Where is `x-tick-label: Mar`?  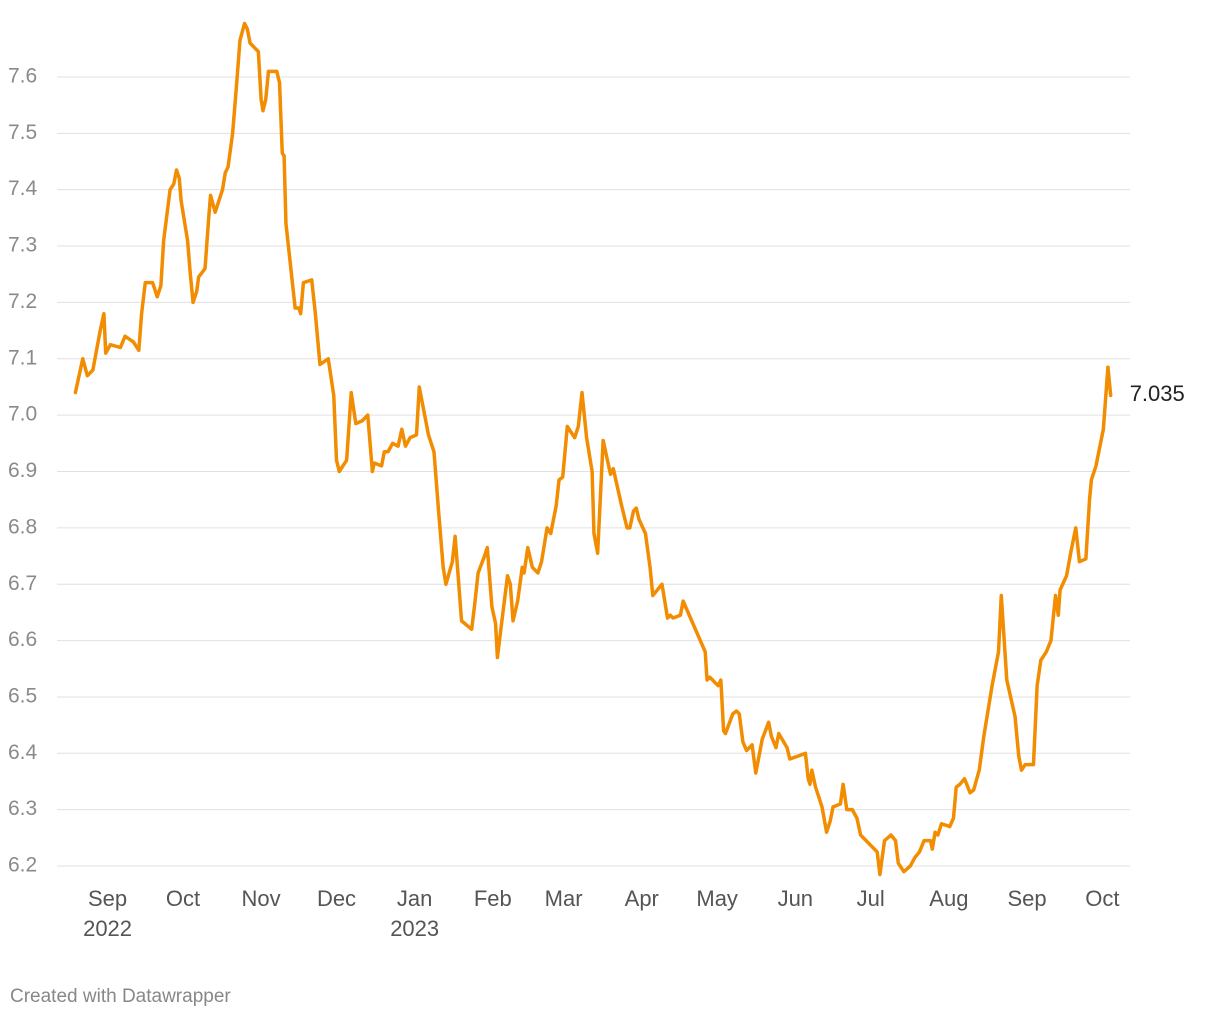 x-tick-label: Mar is located at coordinates (564, 898).